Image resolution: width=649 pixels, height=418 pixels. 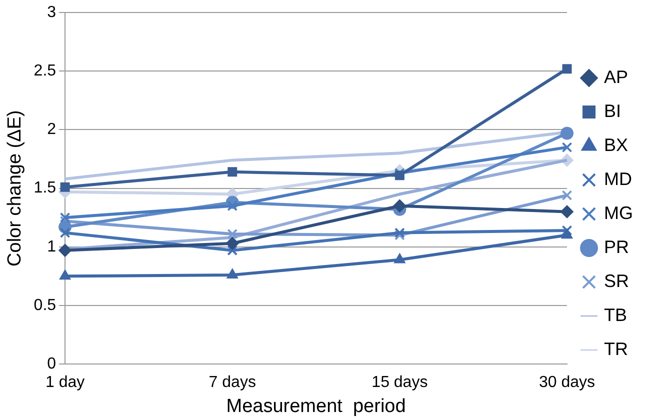 I want to click on y-tick-label: 0.5, so click(x=45, y=305).